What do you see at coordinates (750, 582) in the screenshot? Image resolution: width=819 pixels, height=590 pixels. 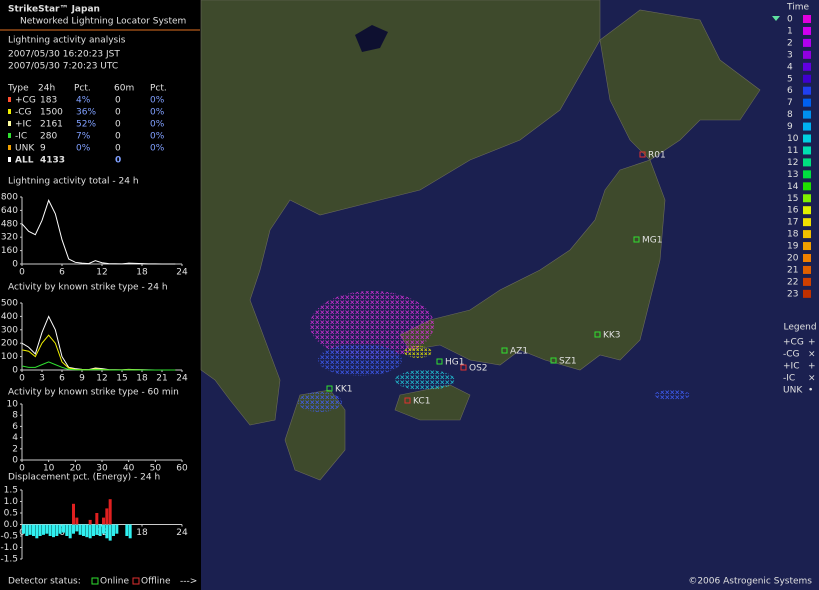 I see `copyright: ©2006 Astrogenic Systems` at bounding box center [750, 582].